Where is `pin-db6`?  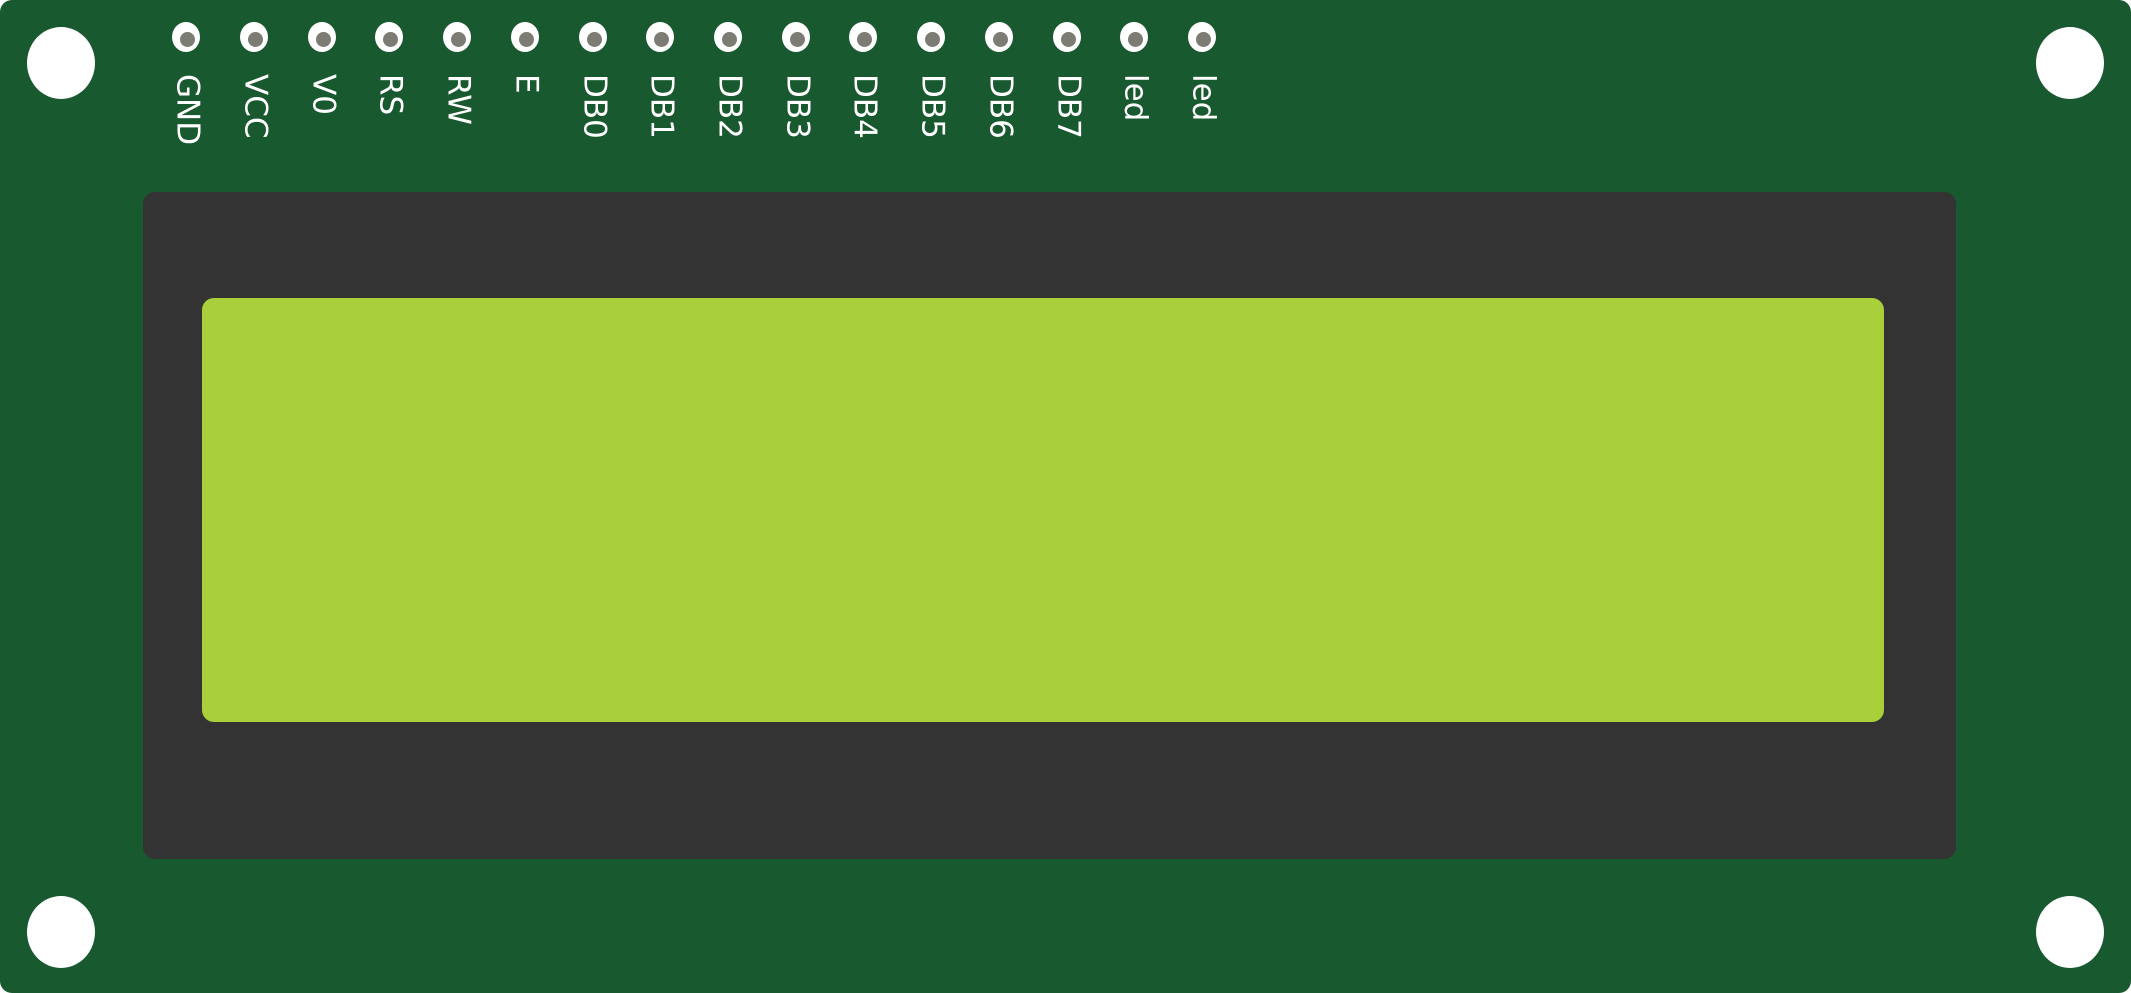 pin-db6 is located at coordinates (999, 37).